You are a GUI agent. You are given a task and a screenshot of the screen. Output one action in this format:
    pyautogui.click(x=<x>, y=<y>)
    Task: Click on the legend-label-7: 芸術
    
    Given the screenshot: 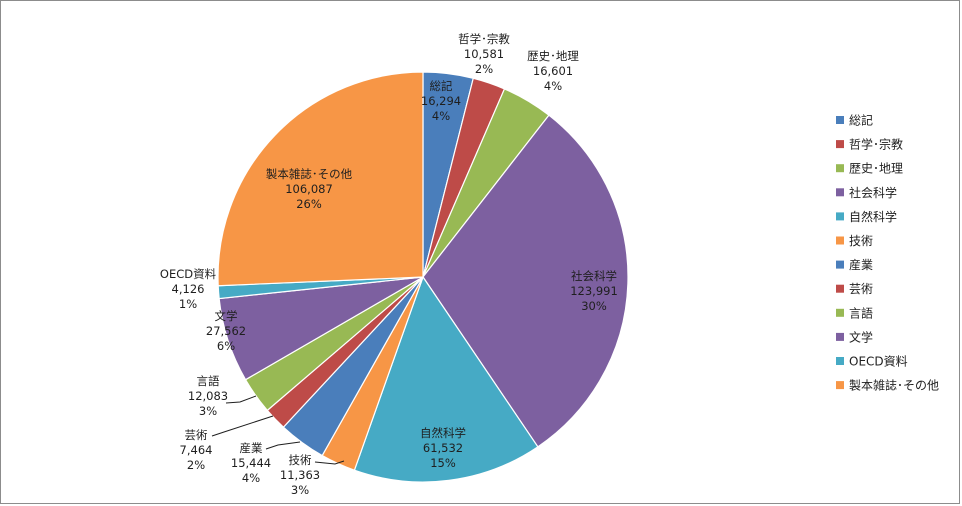 What is the action you would take?
    pyautogui.click(x=861, y=289)
    